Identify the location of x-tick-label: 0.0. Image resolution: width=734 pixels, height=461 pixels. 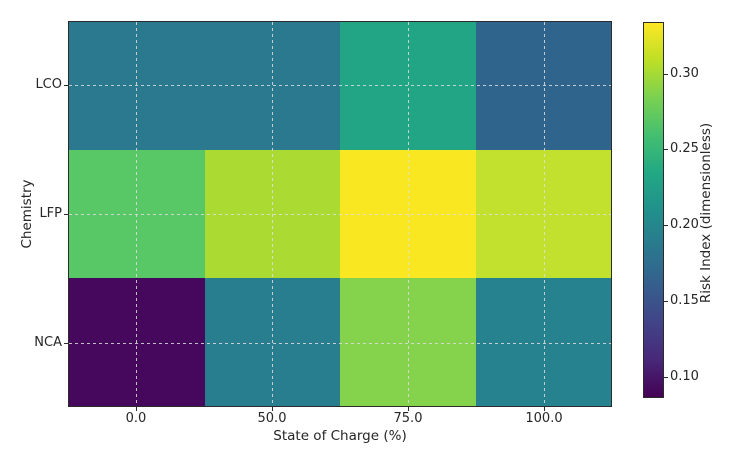
(136, 418).